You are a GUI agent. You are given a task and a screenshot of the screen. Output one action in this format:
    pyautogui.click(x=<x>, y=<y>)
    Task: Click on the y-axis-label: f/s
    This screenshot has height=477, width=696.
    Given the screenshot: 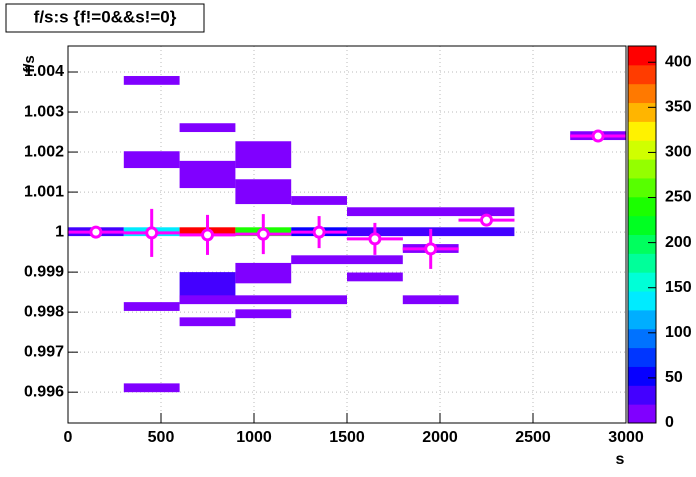 What is the action you would take?
    pyautogui.click(x=29, y=64)
    